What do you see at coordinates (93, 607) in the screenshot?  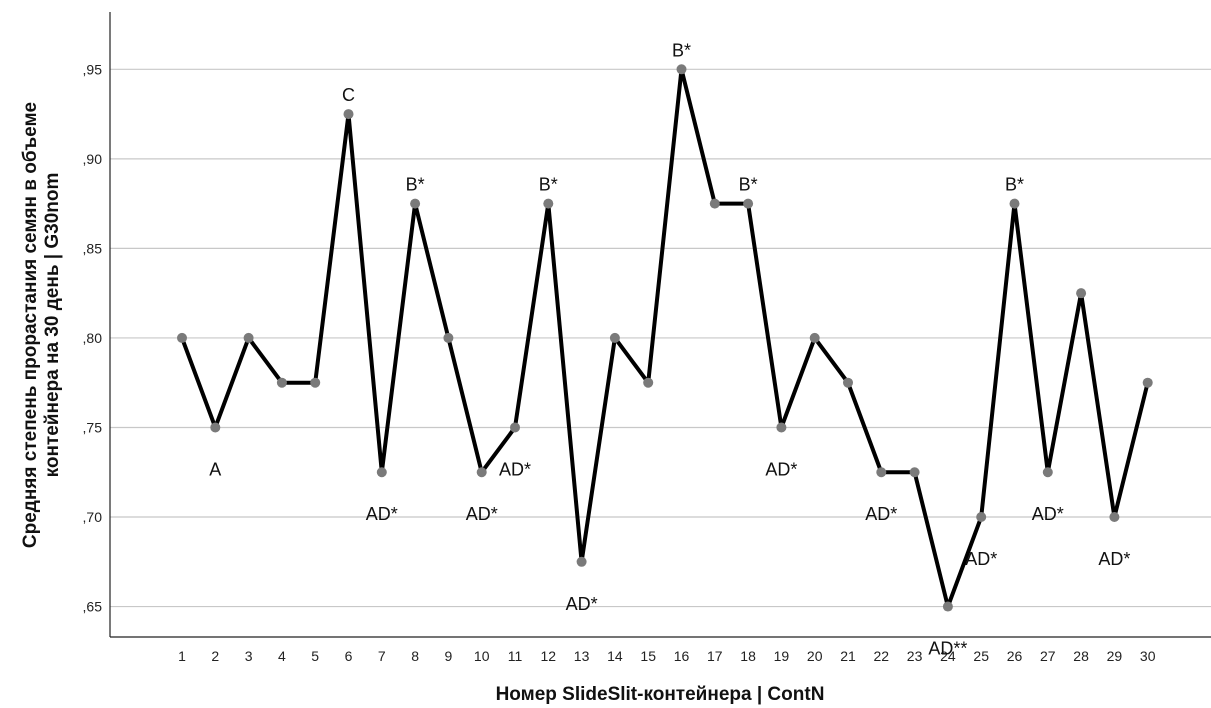 I see `y-tick-label: ,65` at bounding box center [93, 607].